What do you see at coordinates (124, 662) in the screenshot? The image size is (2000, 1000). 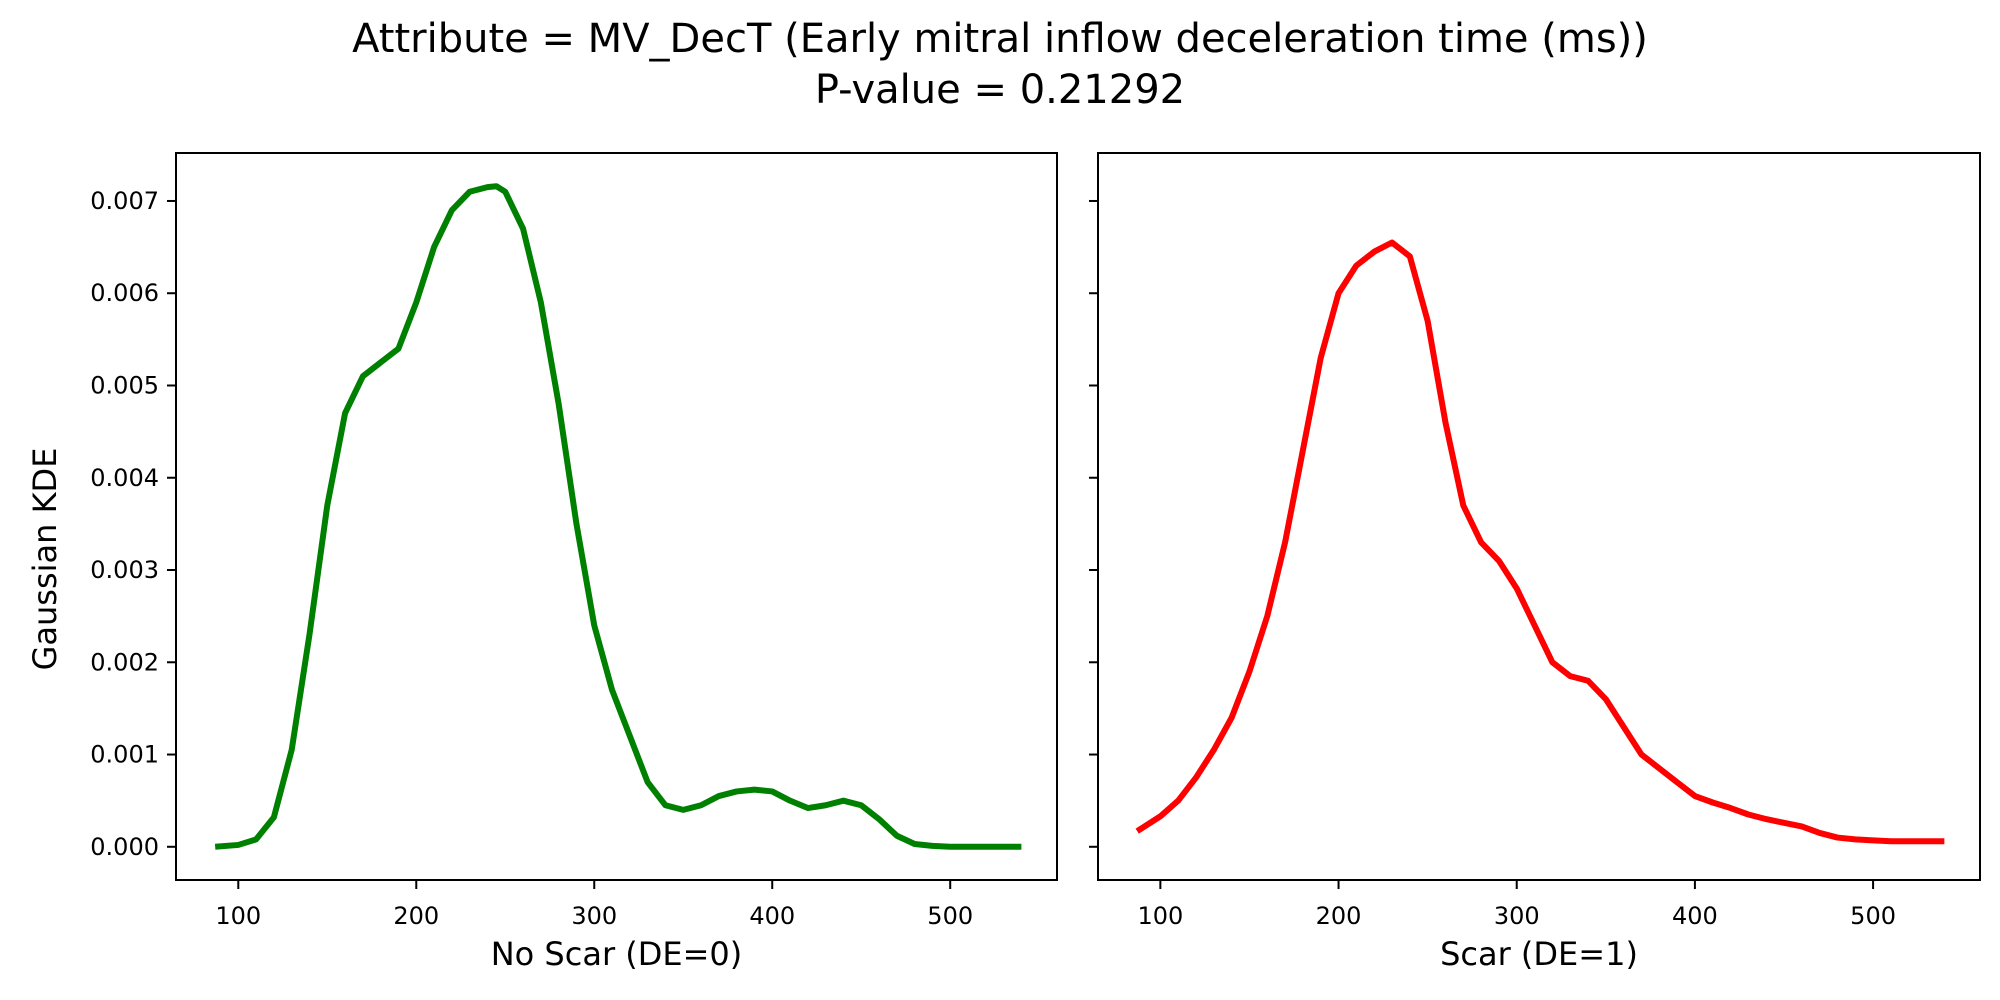 I see `y-tick-label-2: 0.002` at bounding box center [124, 662].